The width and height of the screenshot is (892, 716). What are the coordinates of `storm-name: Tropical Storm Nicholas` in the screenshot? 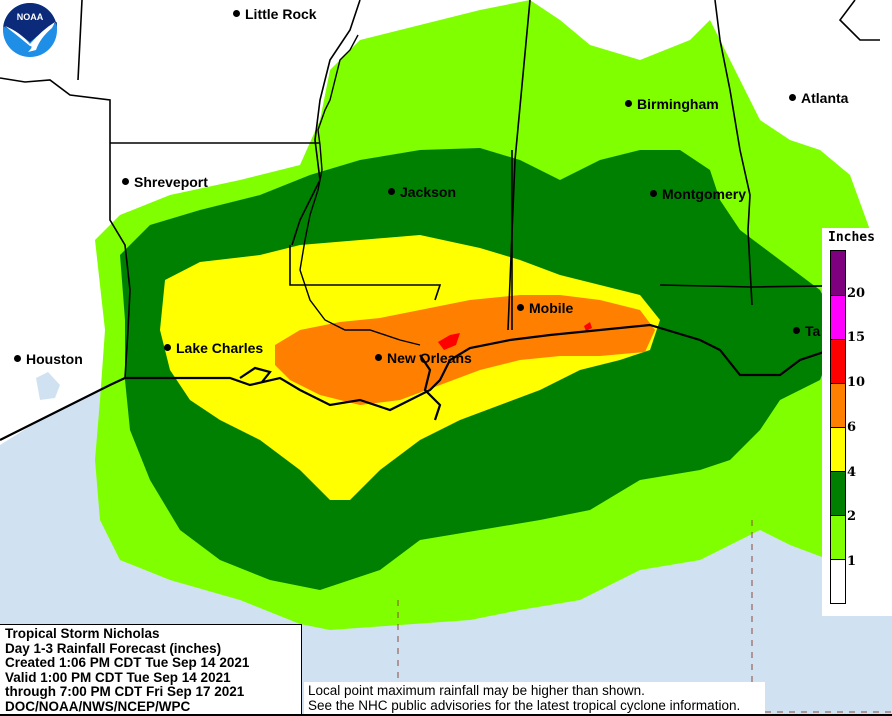 It's located at (82, 633).